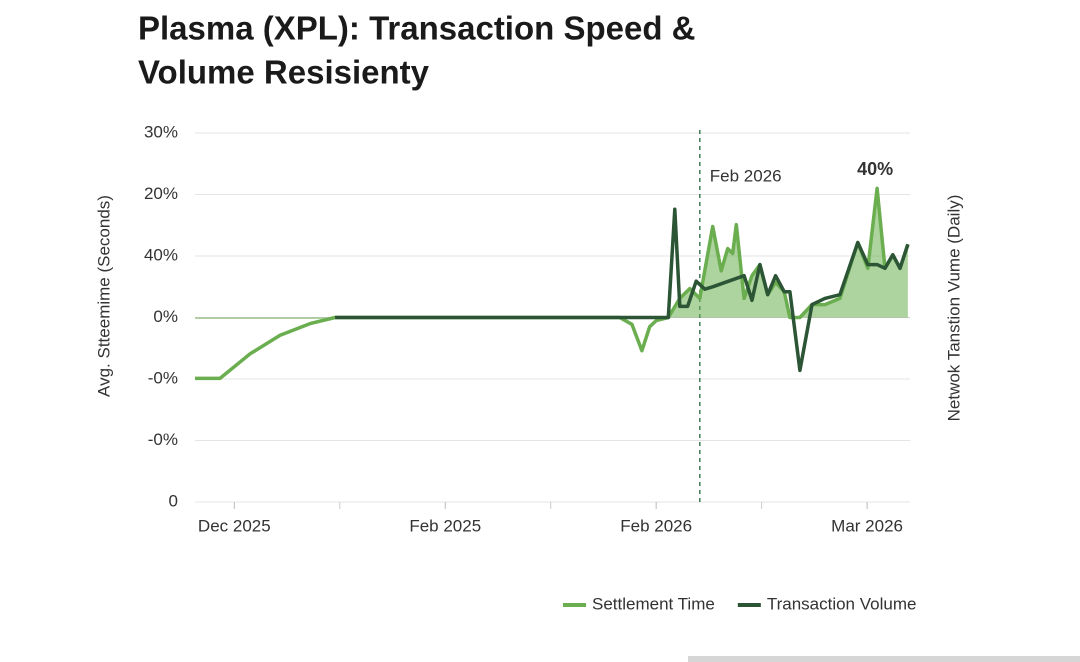  What do you see at coordinates (842, 603) in the screenshot?
I see `legend-label: Transaction Volume` at bounding box center [842, 603].